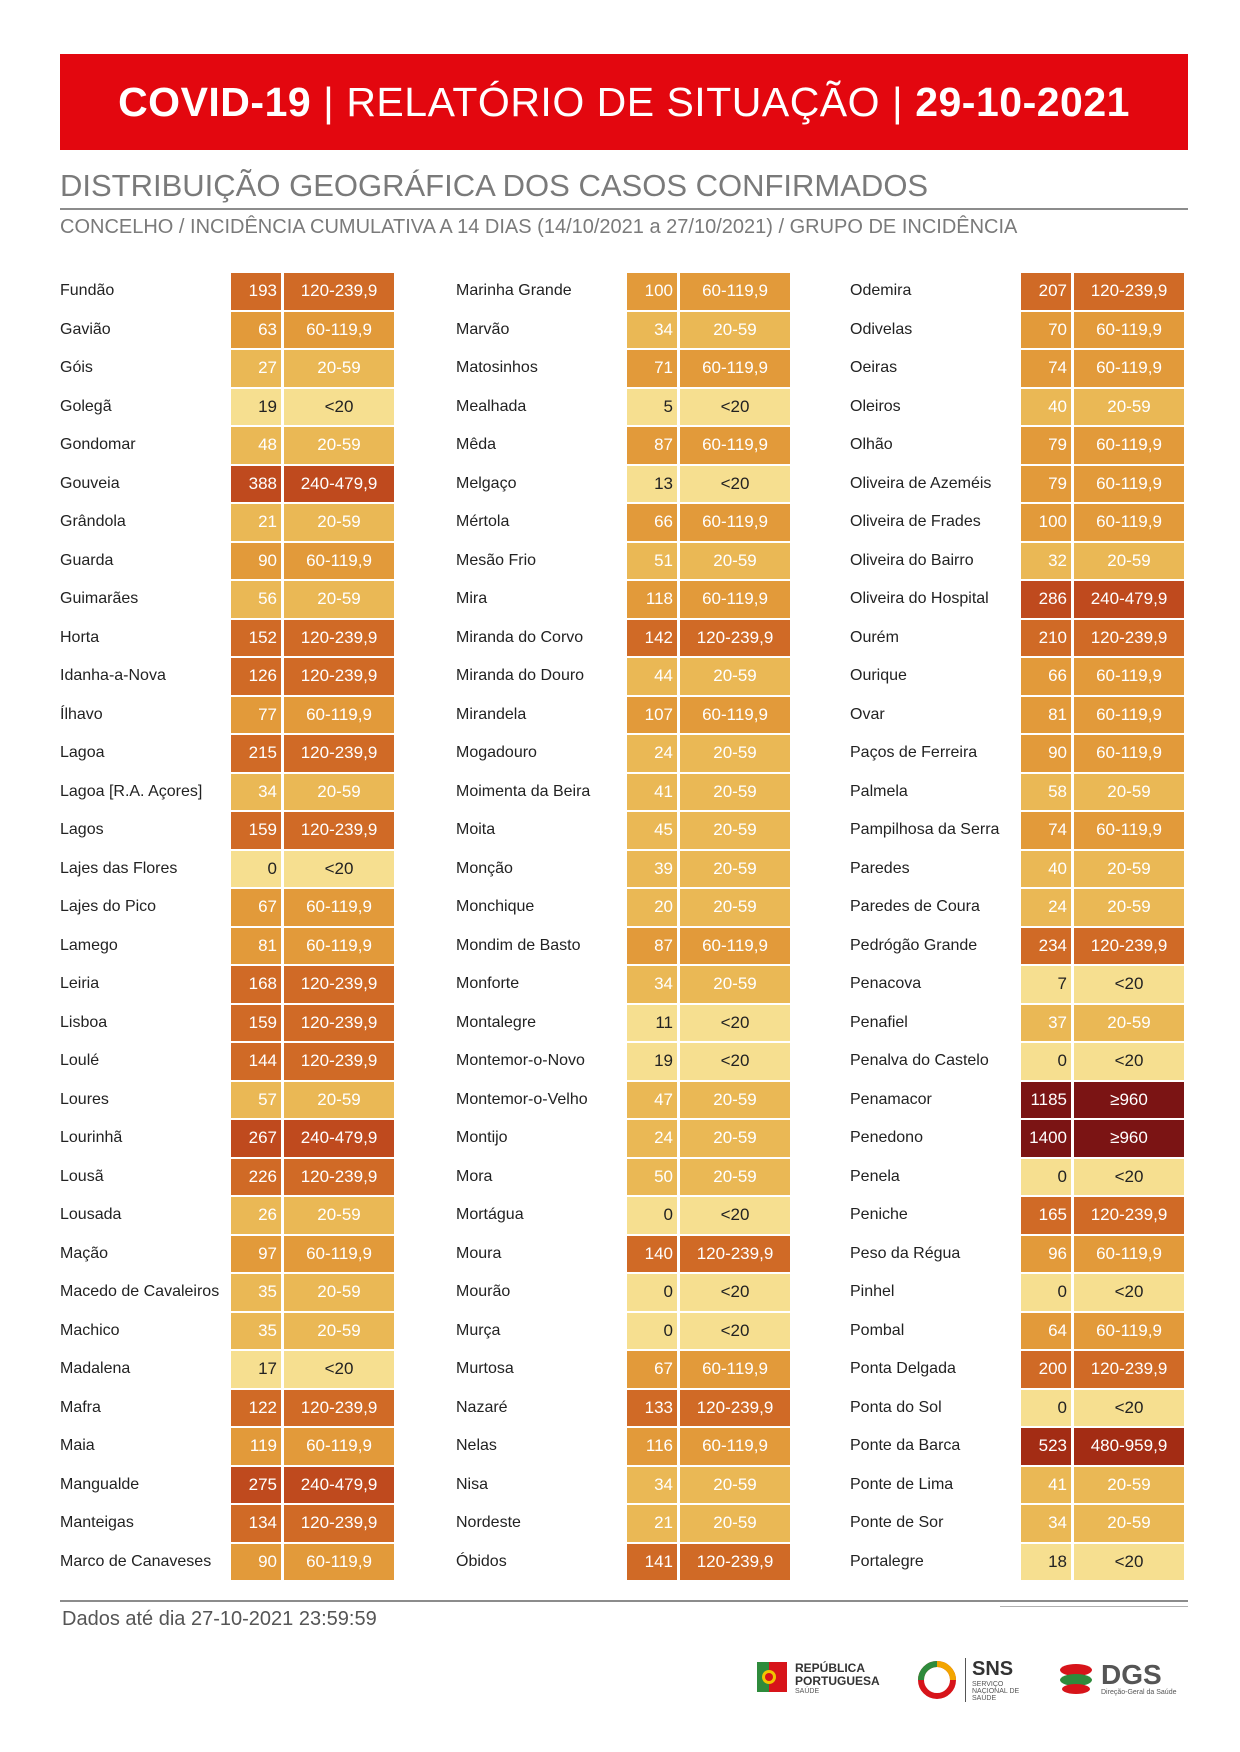 The image size is (1240, 1752). What do you see at coordinates (113, 676) in the screenshot?
I see `municipality-name: Idanha-a-Nova` at bounding box center [113, 676].